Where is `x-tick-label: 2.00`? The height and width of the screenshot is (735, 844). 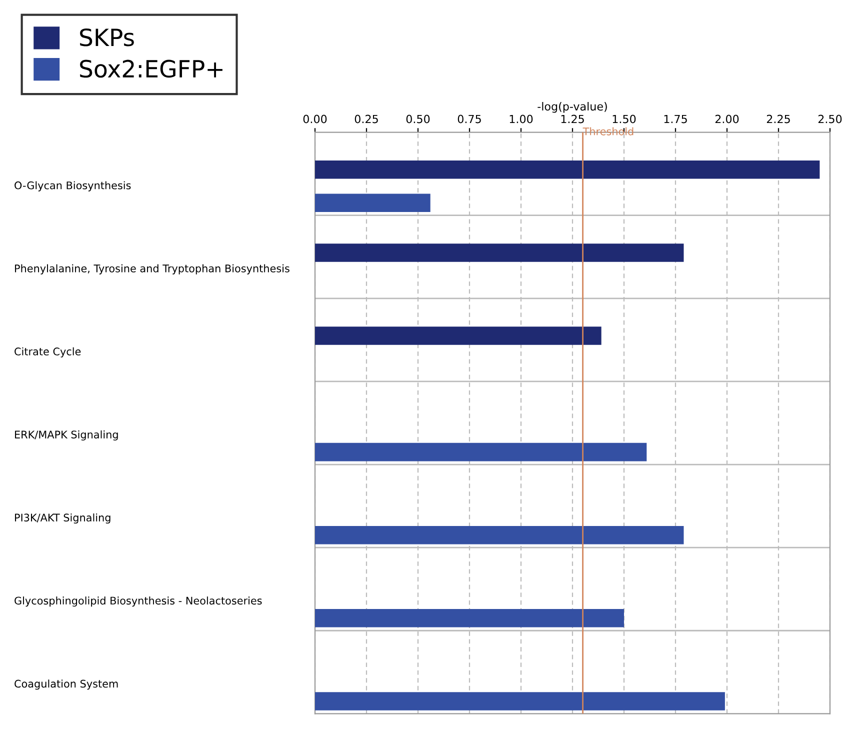 x-tick-label: 2.00 is located at coordinates (727, 119).